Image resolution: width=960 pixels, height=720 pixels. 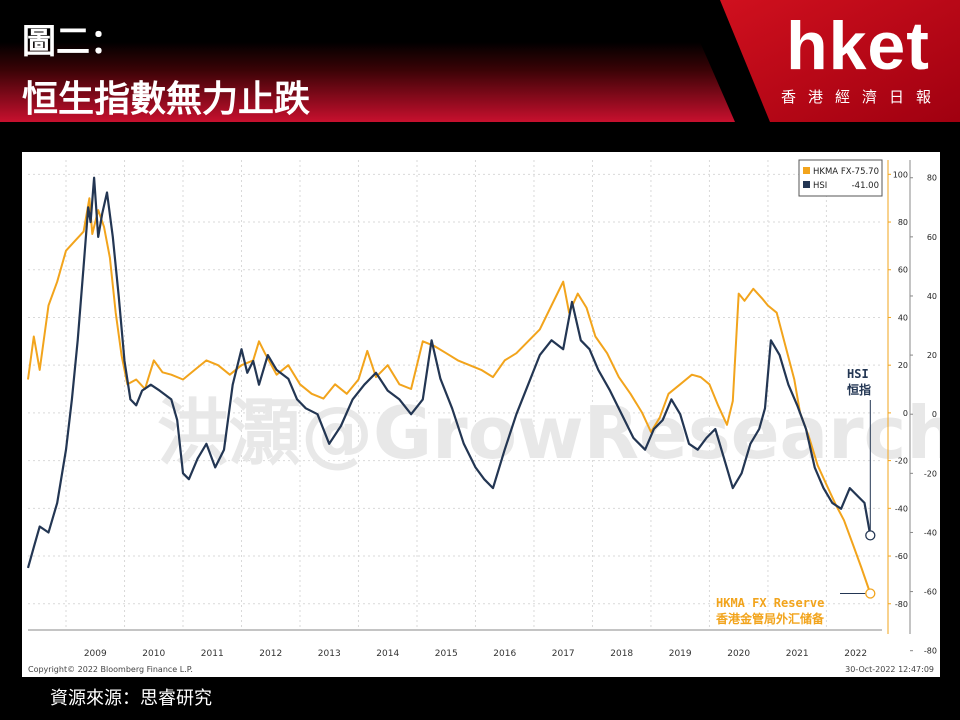 What do you see at coordinates (858, 46) in the screenshot?
I see `logo-text: hket` at bounding box center [858, 46].